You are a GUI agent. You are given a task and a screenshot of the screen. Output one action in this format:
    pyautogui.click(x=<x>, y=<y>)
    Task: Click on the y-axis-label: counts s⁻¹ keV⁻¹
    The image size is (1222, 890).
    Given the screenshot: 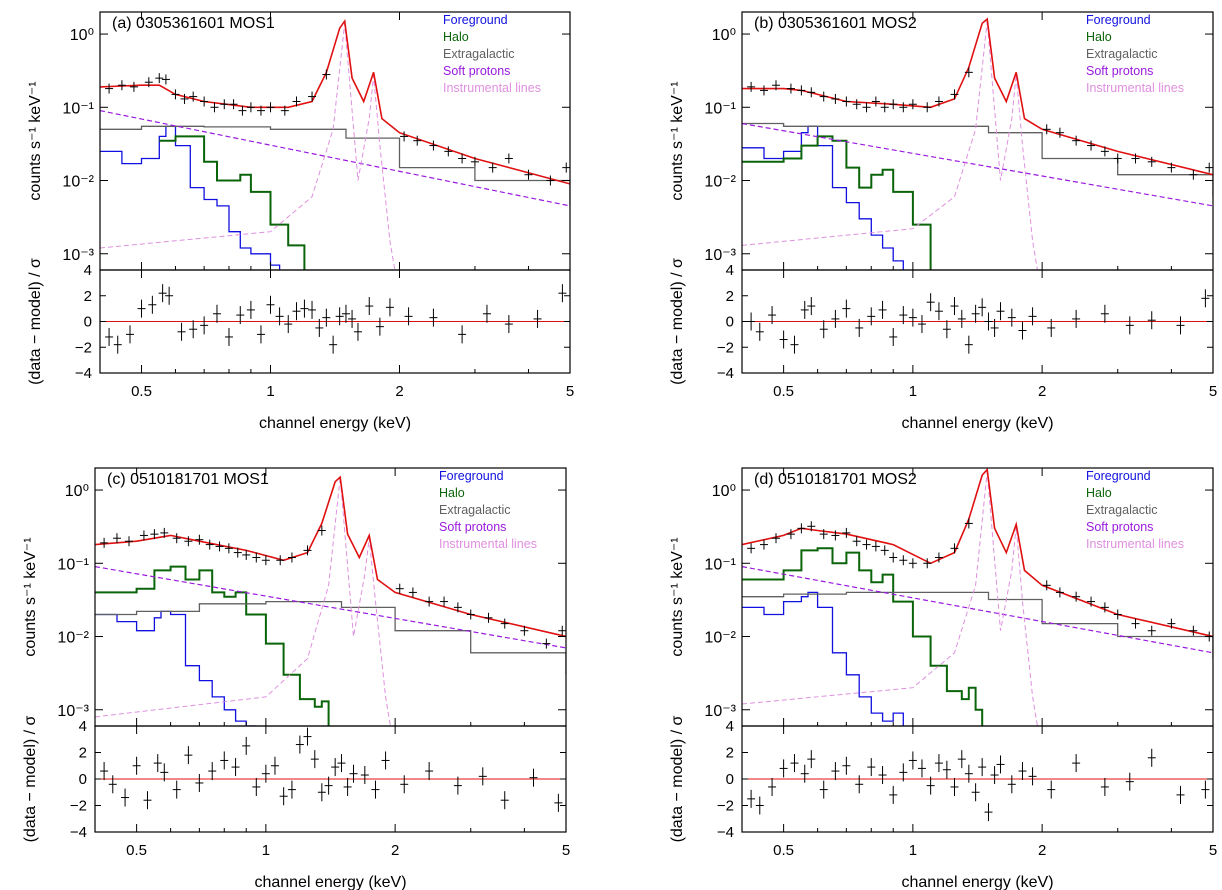 What is the action you would take?
    pyautogui.click(x=677, y=596)
    